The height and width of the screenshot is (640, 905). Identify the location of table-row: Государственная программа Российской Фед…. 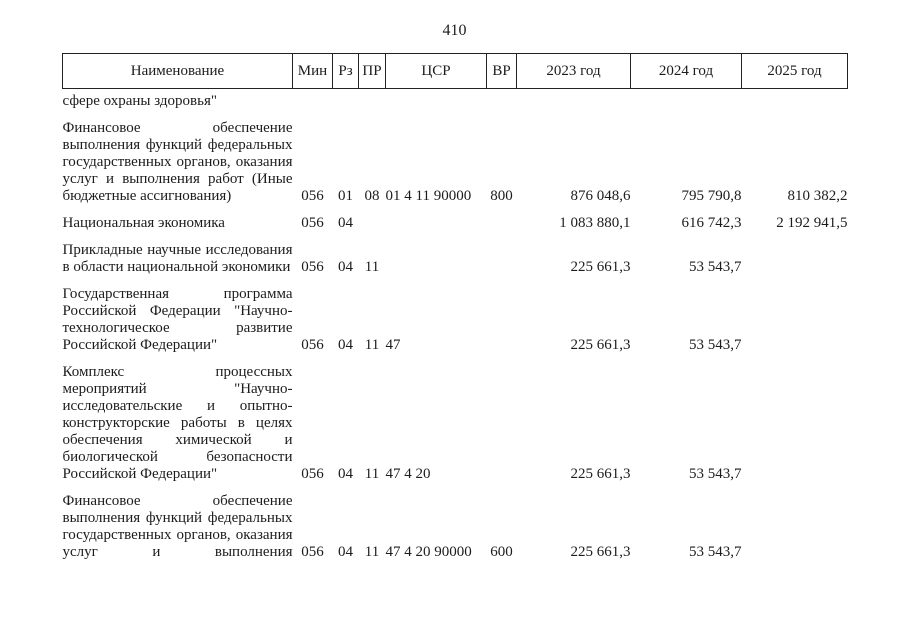
(455, 315).